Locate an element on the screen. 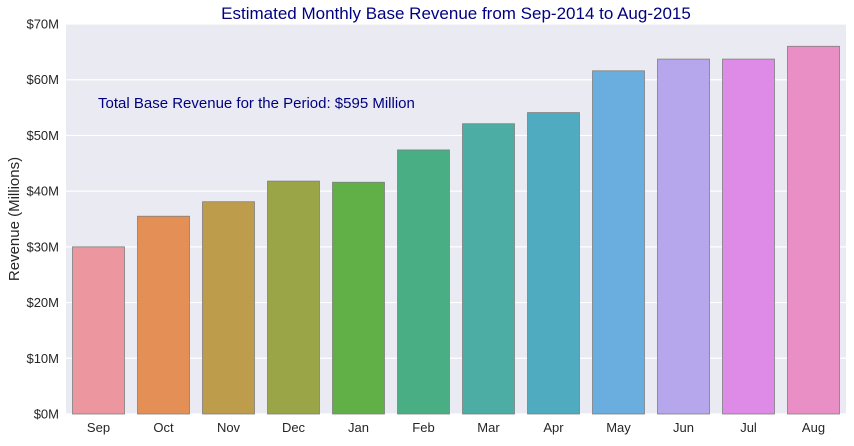  y-tick-label: $50M is located at coordinates (42, 135).